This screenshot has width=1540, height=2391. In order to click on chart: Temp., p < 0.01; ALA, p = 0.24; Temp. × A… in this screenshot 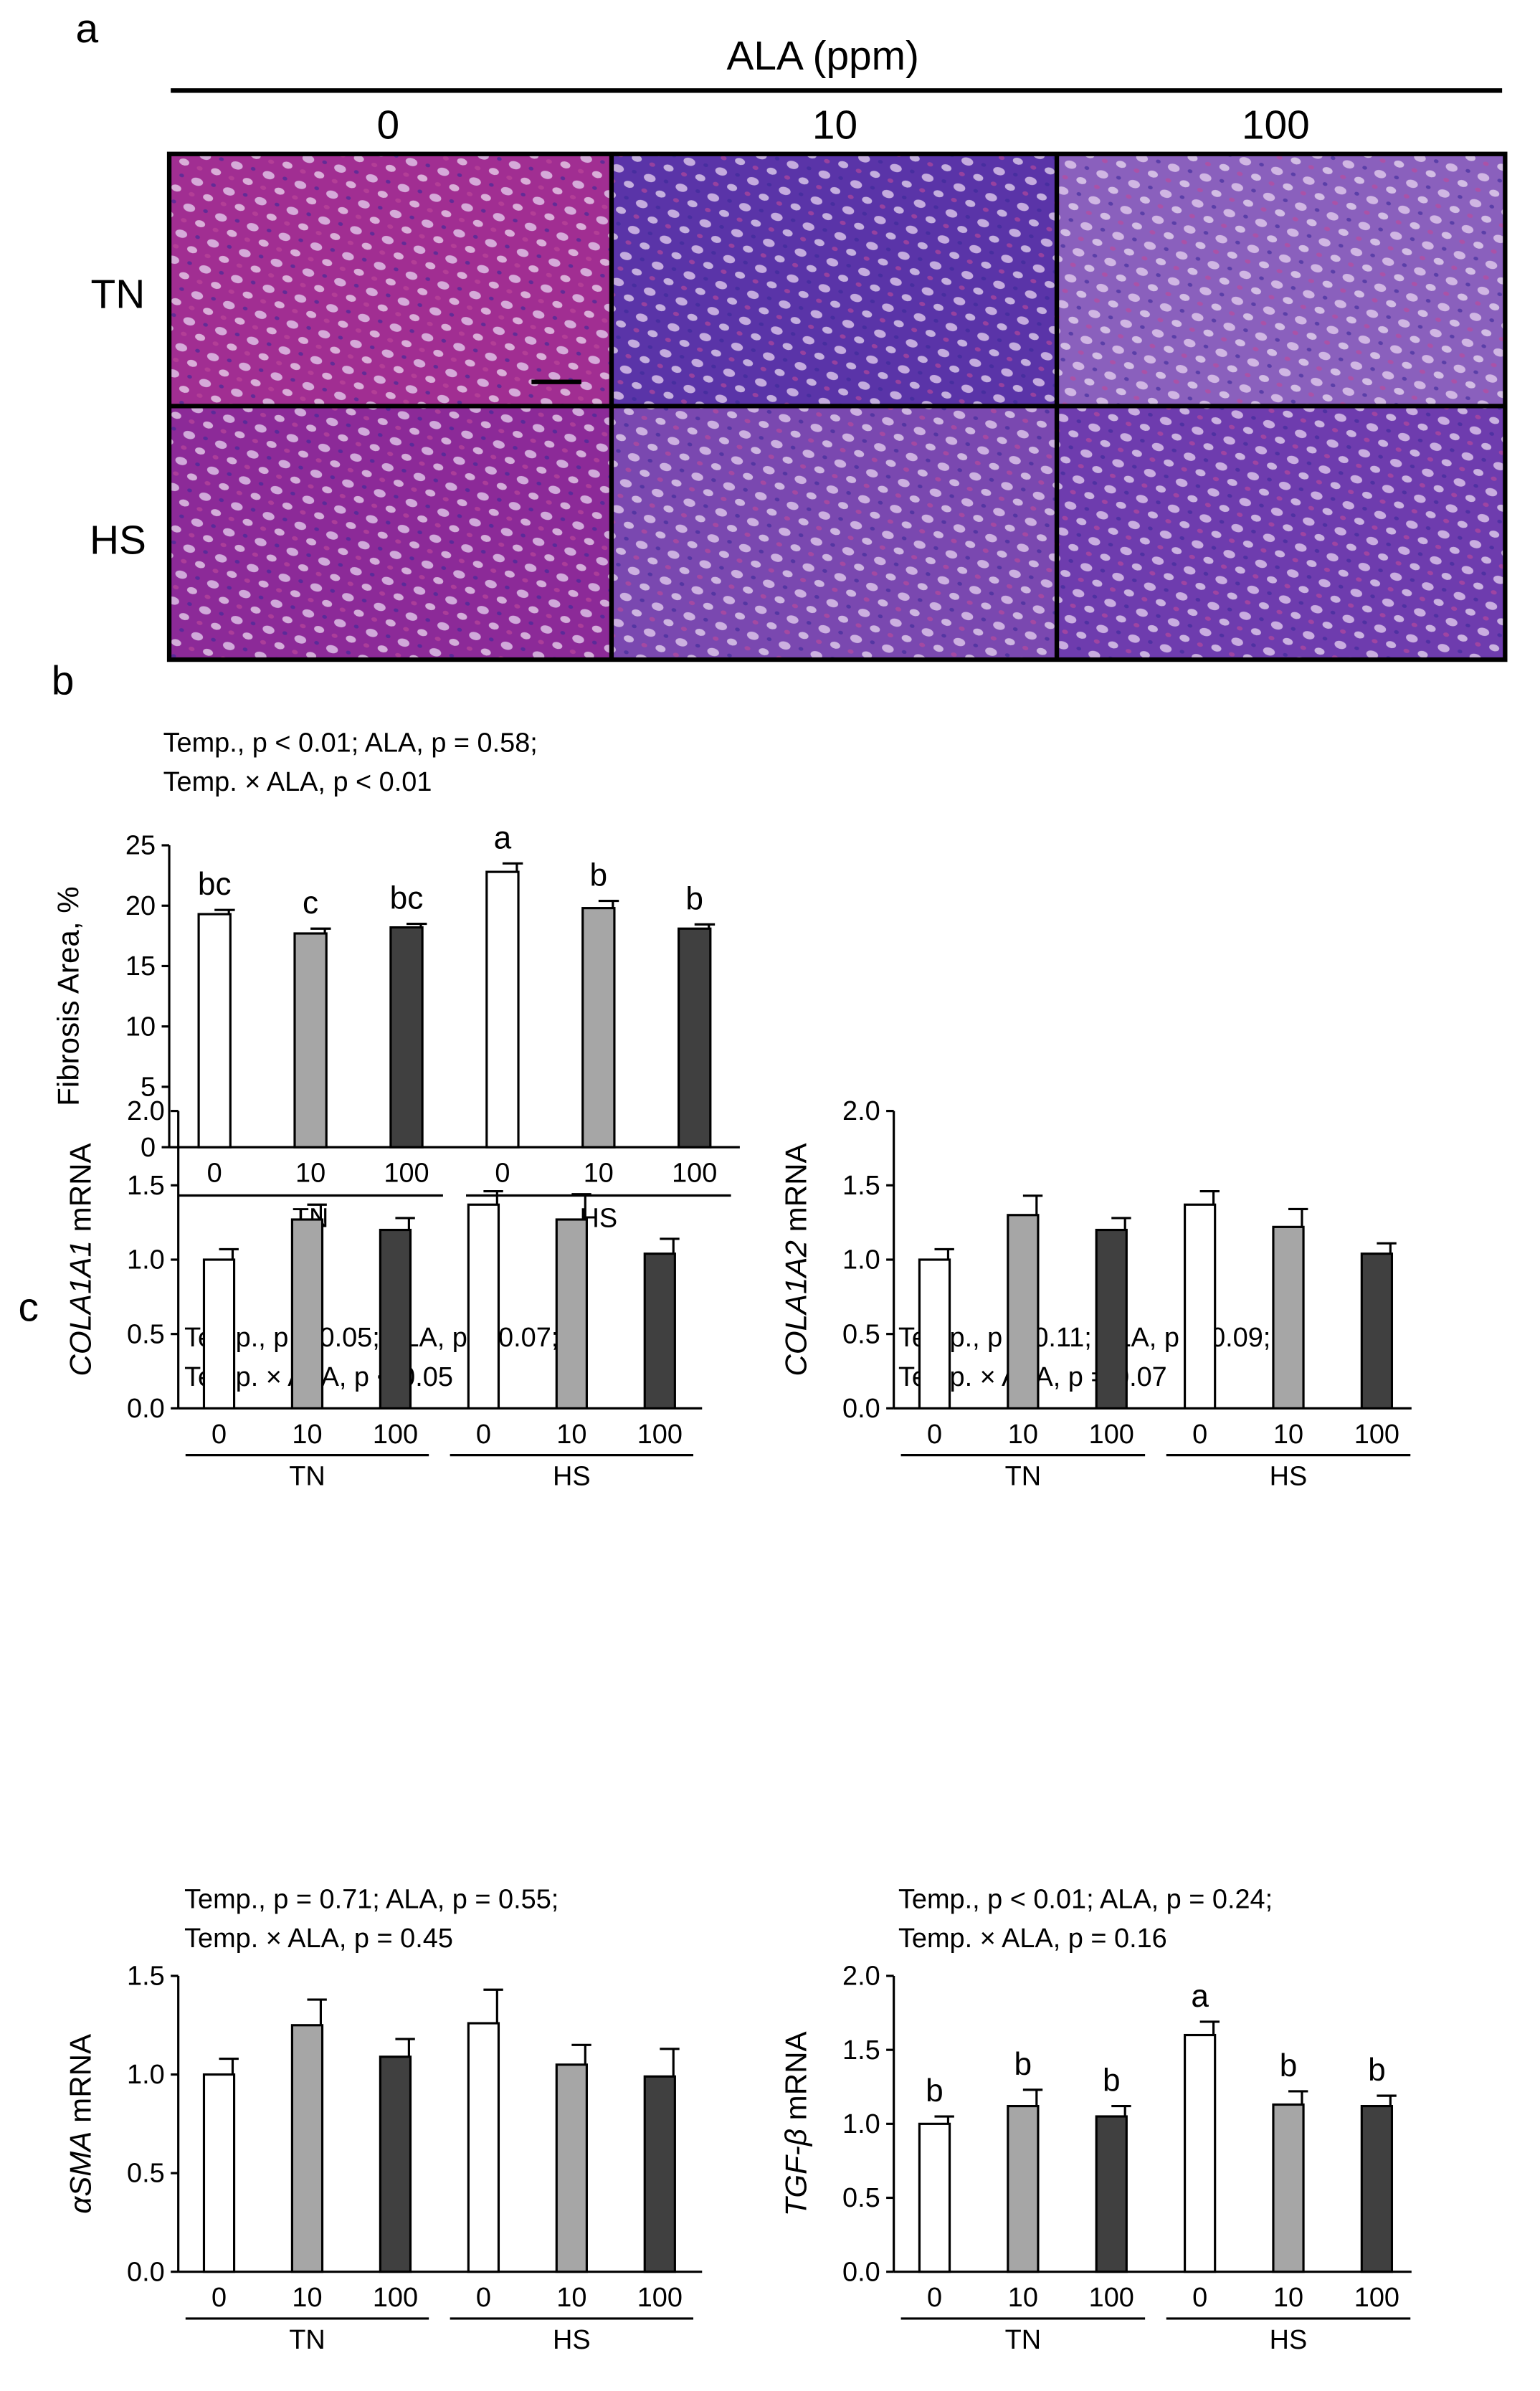, I will do `click(1095, 2119)`.